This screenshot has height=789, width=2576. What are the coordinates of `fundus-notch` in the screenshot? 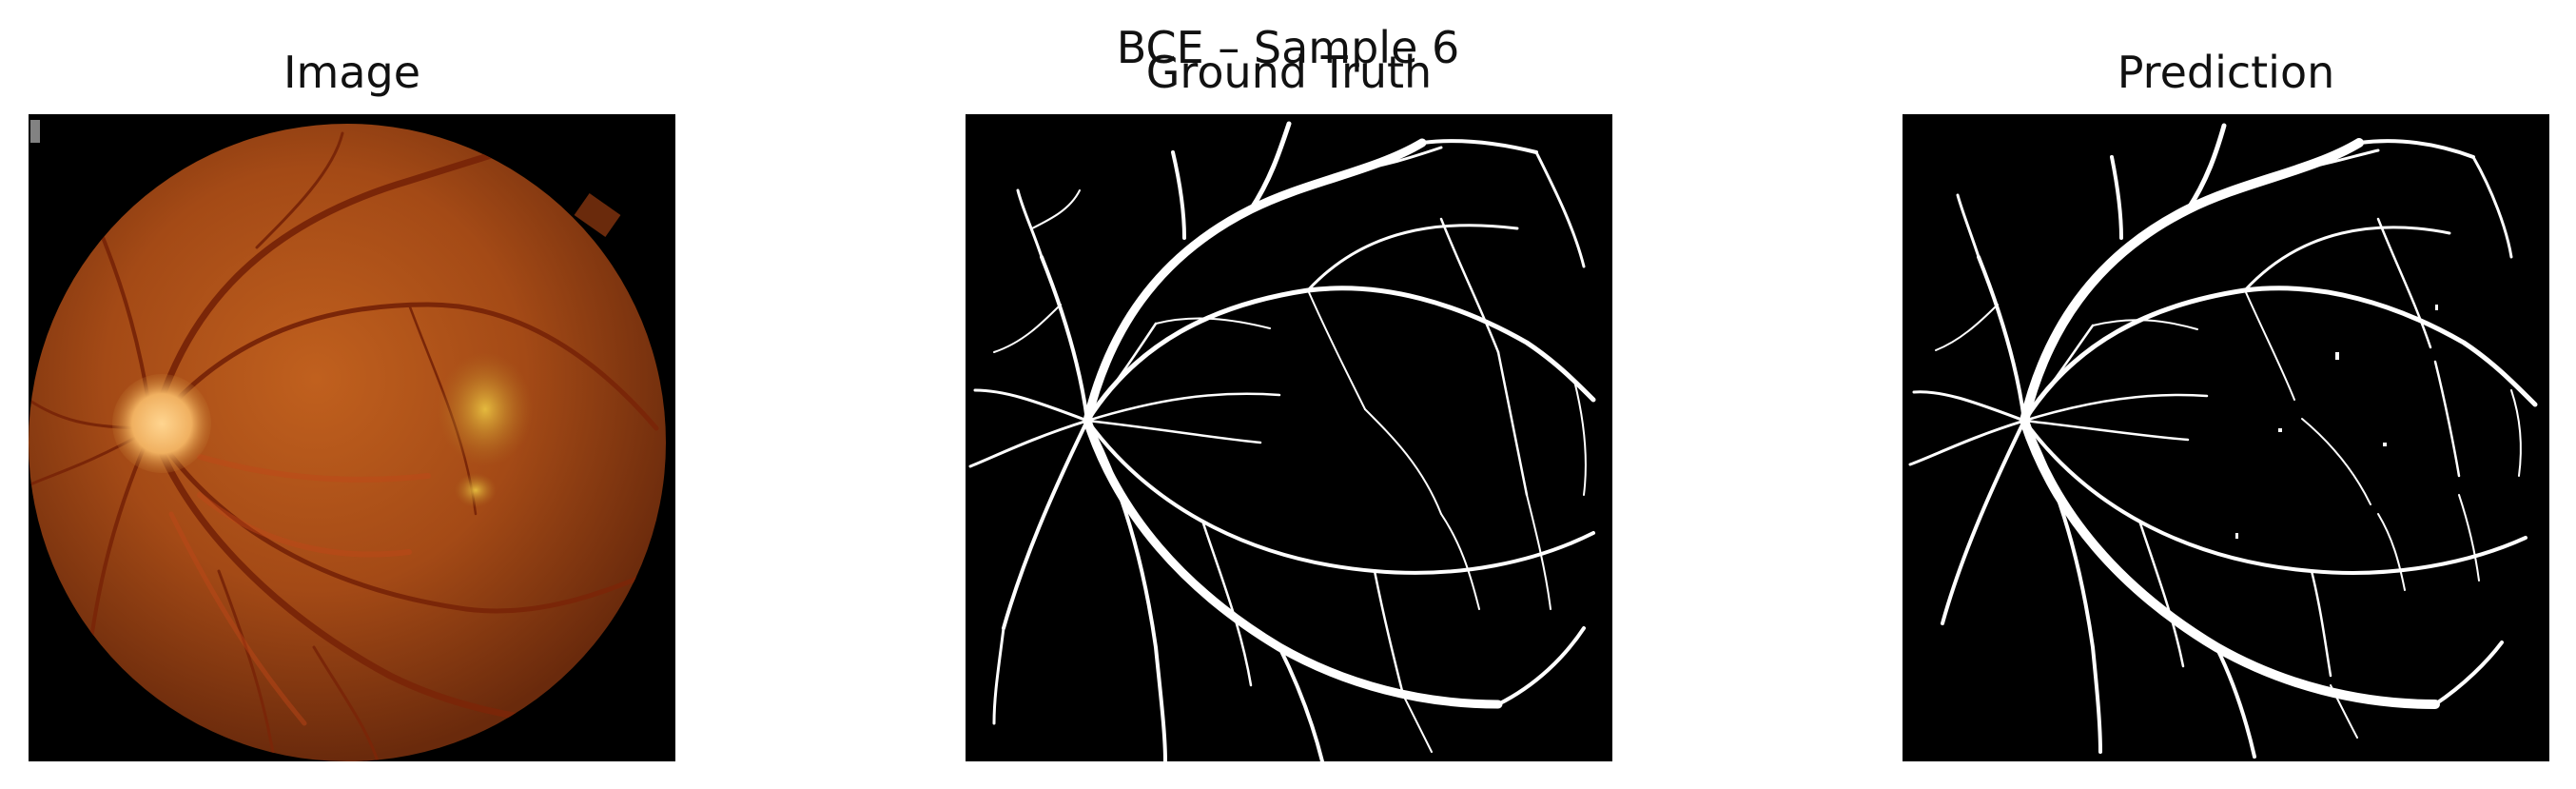 It's located at (597, 215).